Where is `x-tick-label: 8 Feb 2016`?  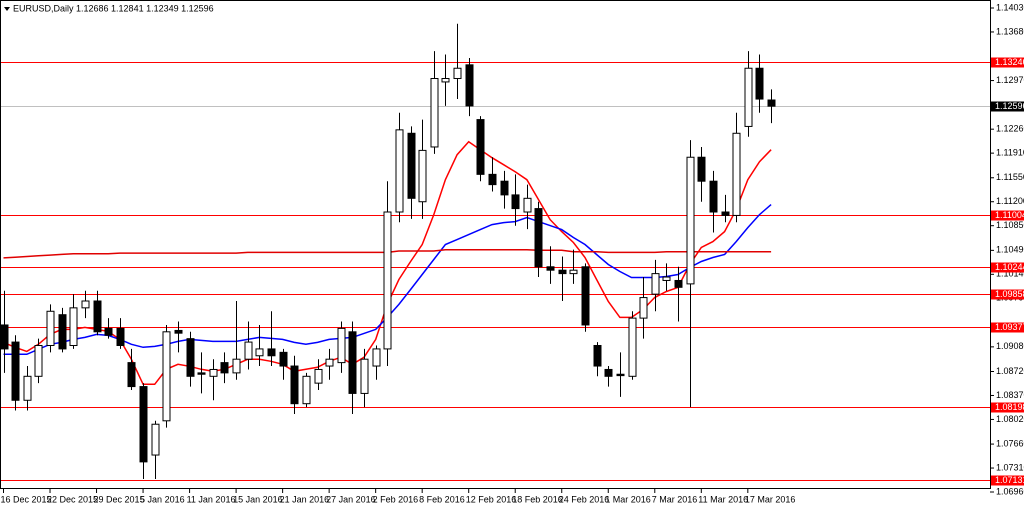
x-tick-label: 8 Feb 2016 is located at coordinates (442, 499).